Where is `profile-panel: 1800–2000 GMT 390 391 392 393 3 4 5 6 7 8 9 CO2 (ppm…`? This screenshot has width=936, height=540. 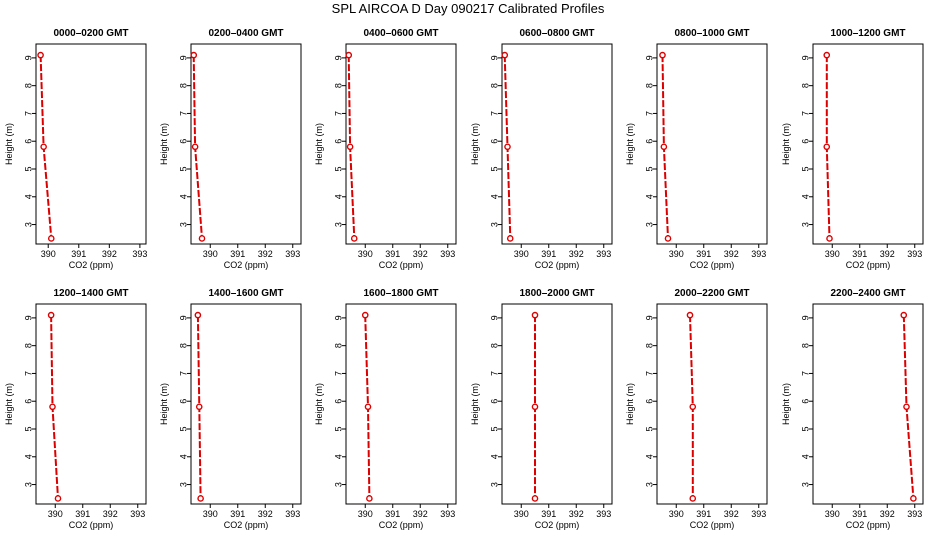
profile-panel: 1800–2000 GMT 390 391 392 393 3 4 5 6 7 8 9 CO2 (ppm… is located at coordinates (541, 409).